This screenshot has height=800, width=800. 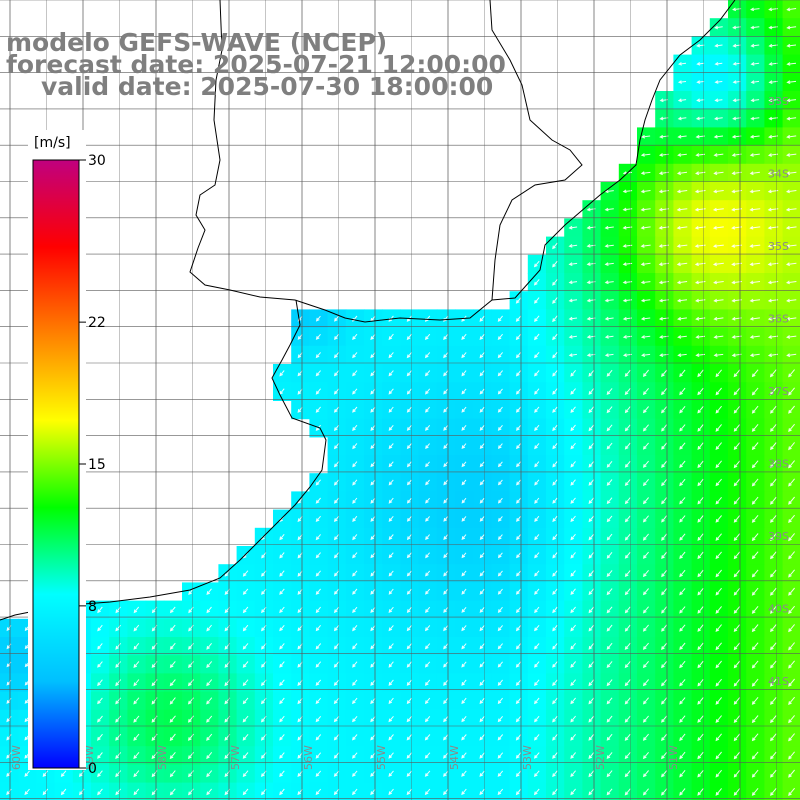 What do you see at coordinates (308, 757) in the screenshot?
I see `lon-label: 56W` at bounding box center [308, 757].